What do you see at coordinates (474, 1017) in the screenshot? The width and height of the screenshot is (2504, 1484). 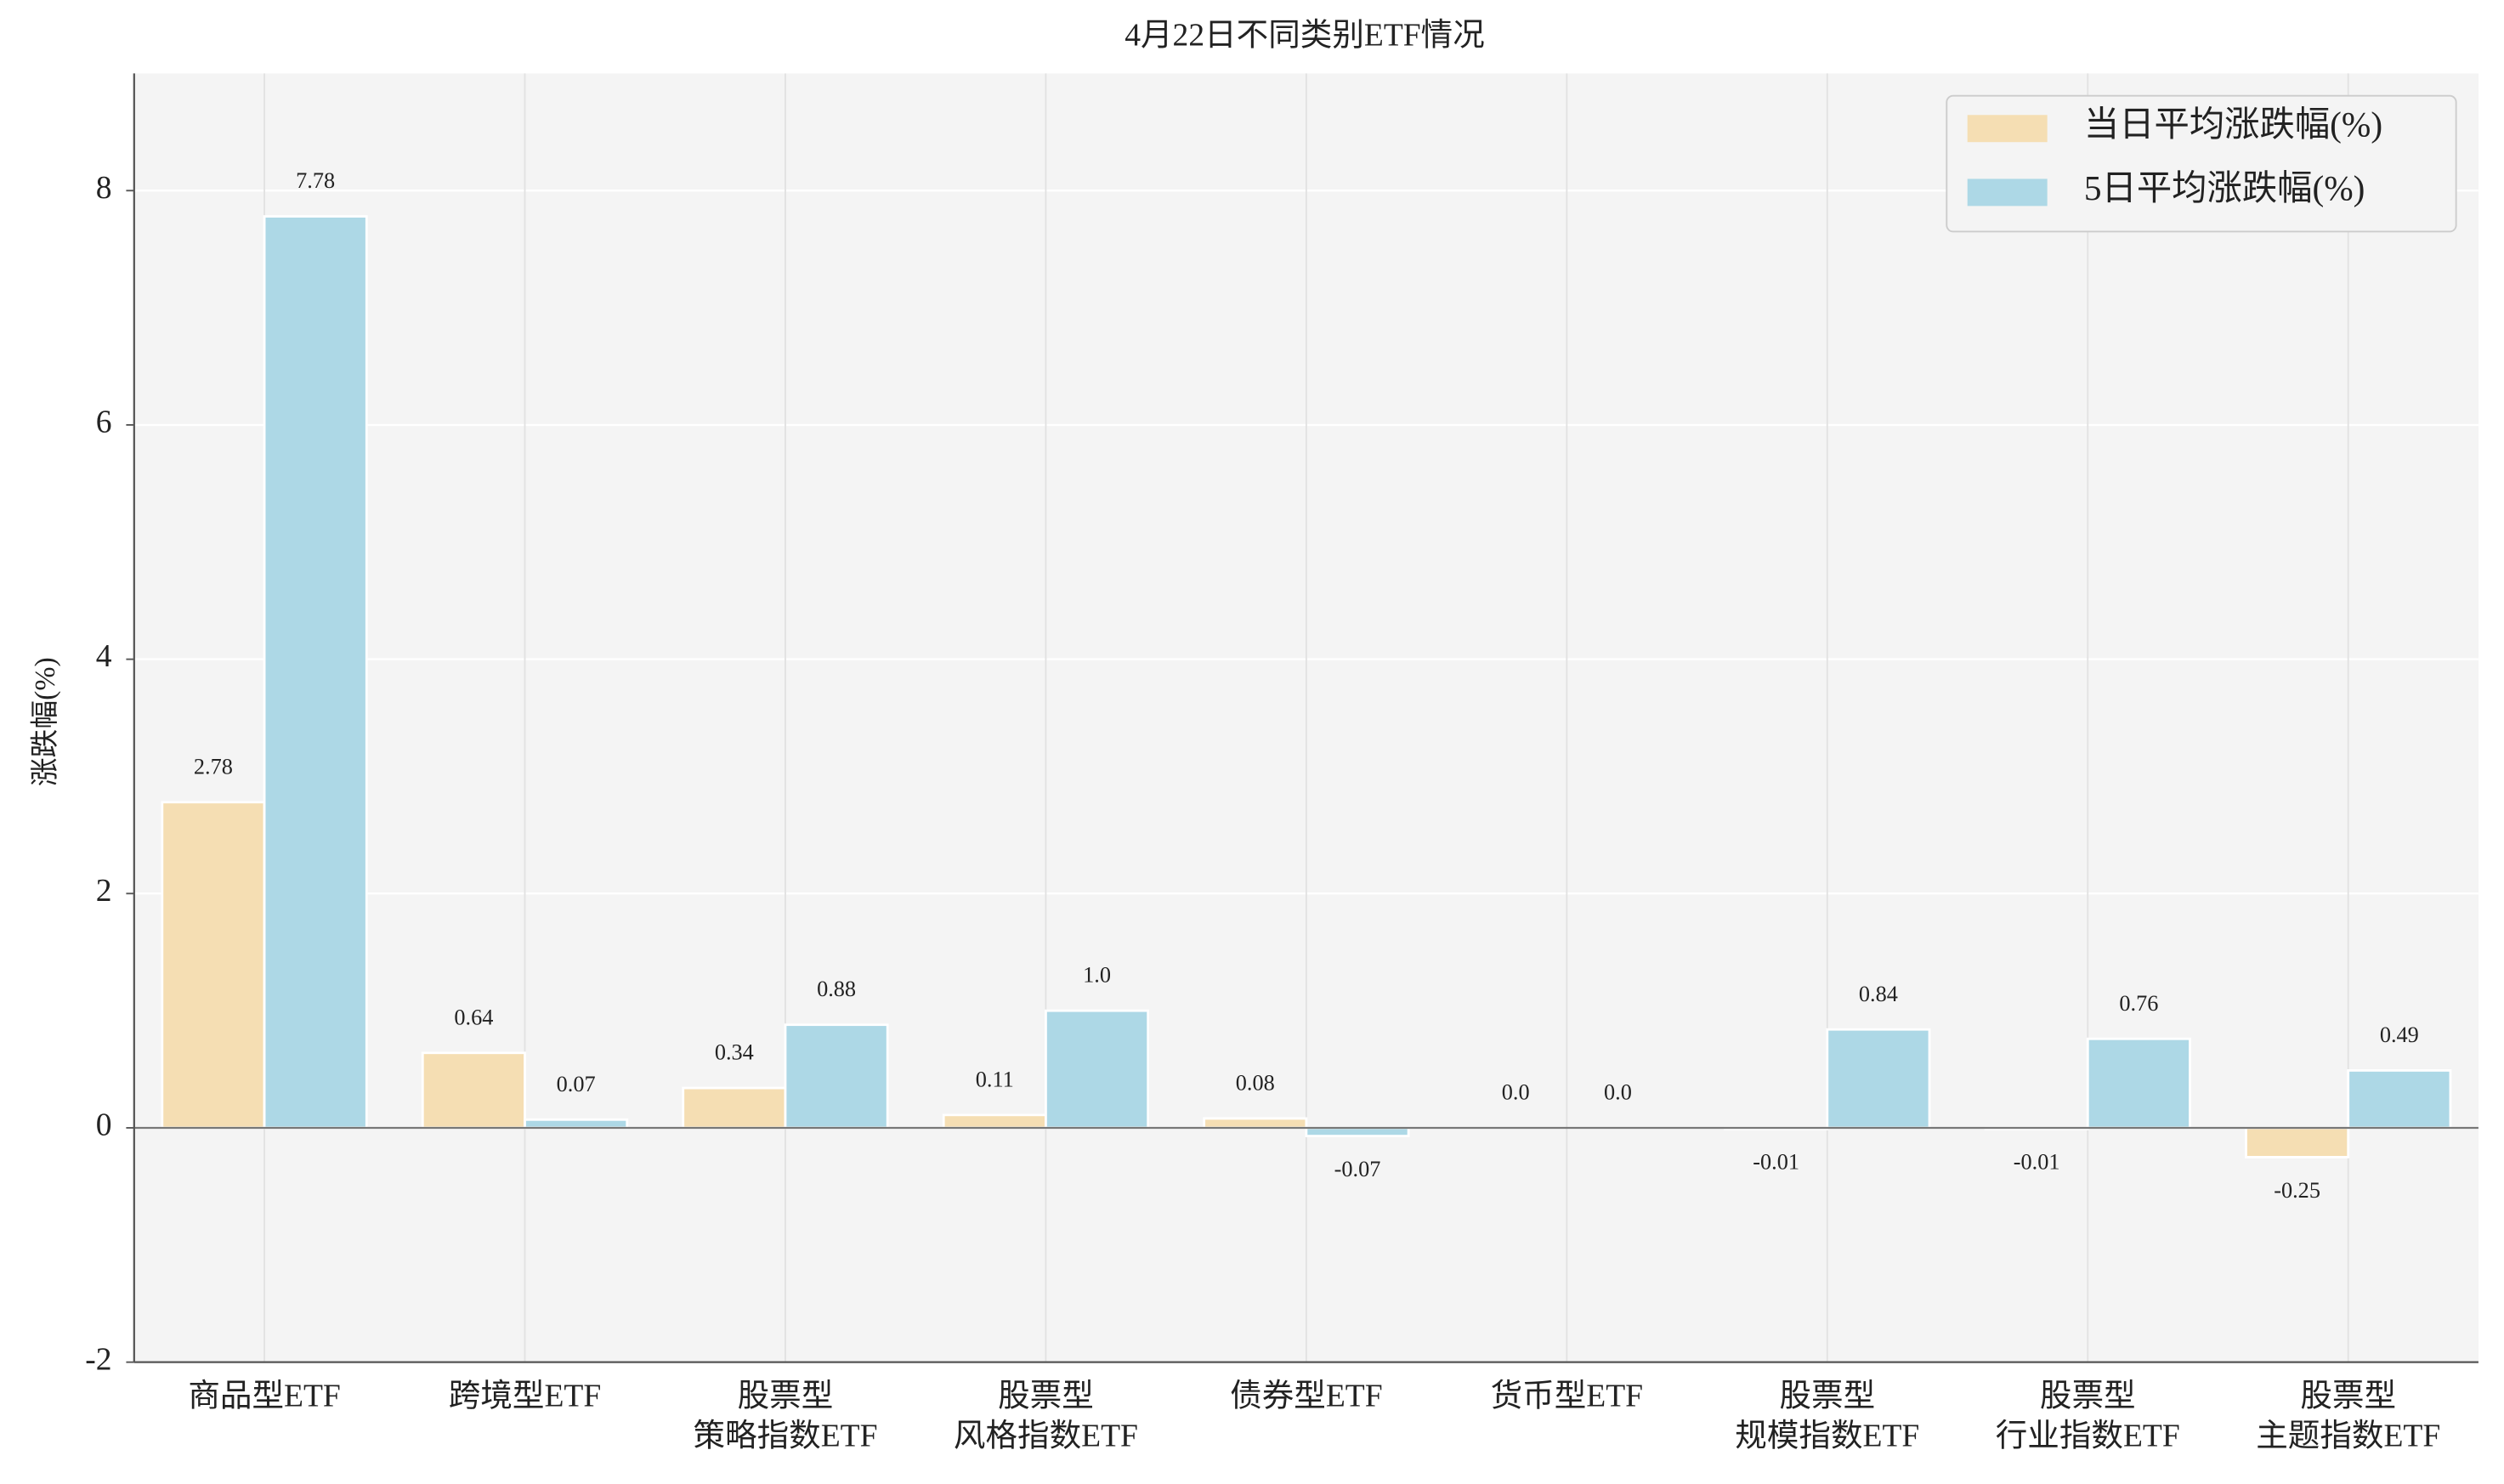 I see `value-label: 0.64` at bounding box center [474, 1017].